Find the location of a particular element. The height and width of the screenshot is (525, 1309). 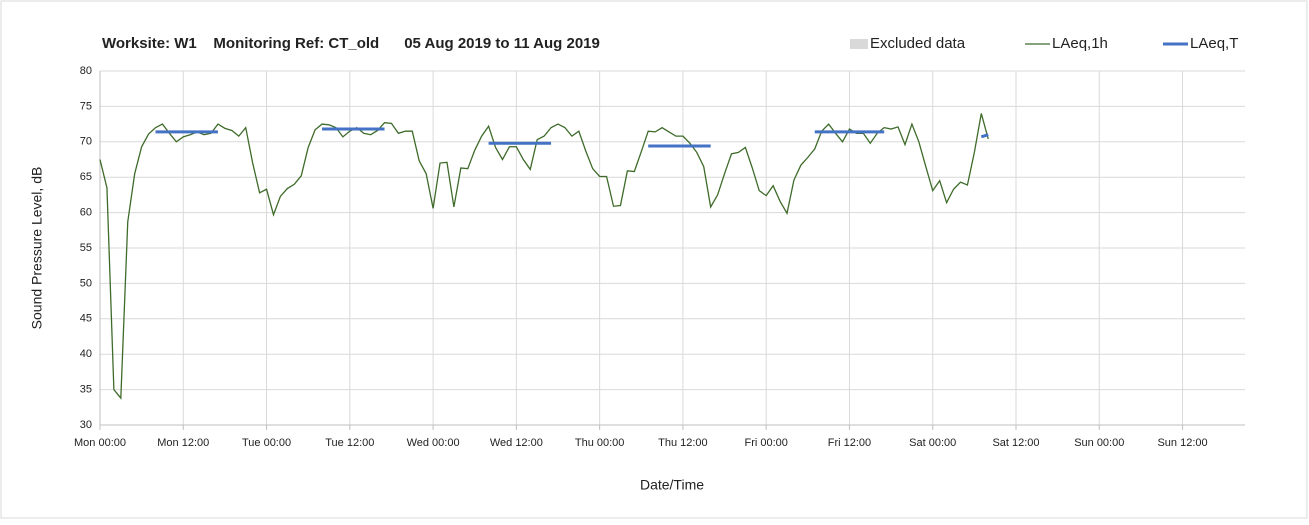

x-tick-label: Sun 00:00 is located at coordinates (1099, 443).